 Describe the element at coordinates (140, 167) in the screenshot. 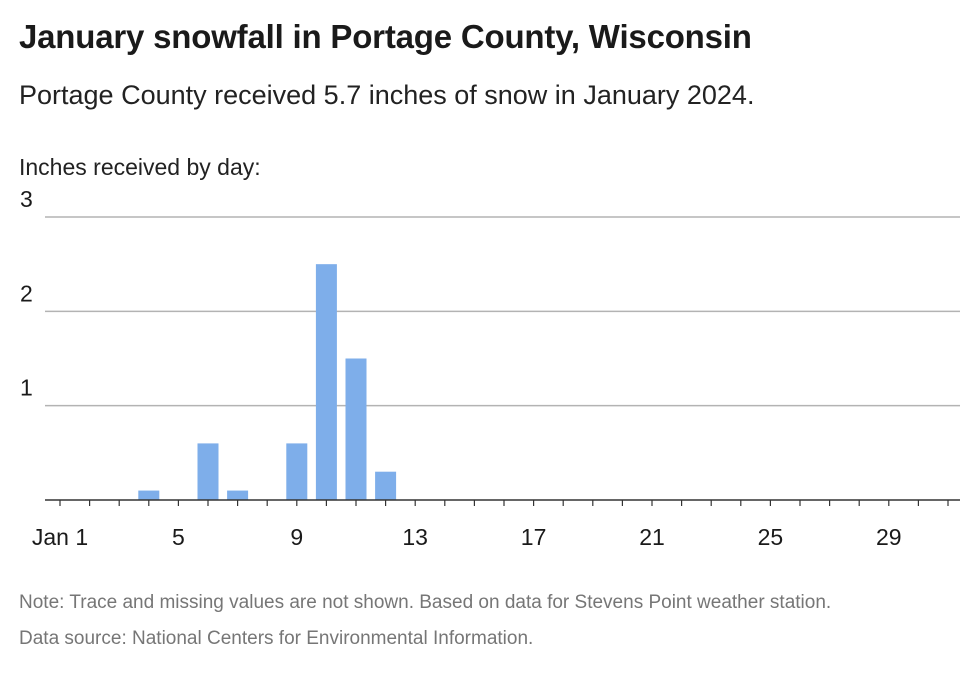

I see `y-axis-label: Inches received by day:` at that location.